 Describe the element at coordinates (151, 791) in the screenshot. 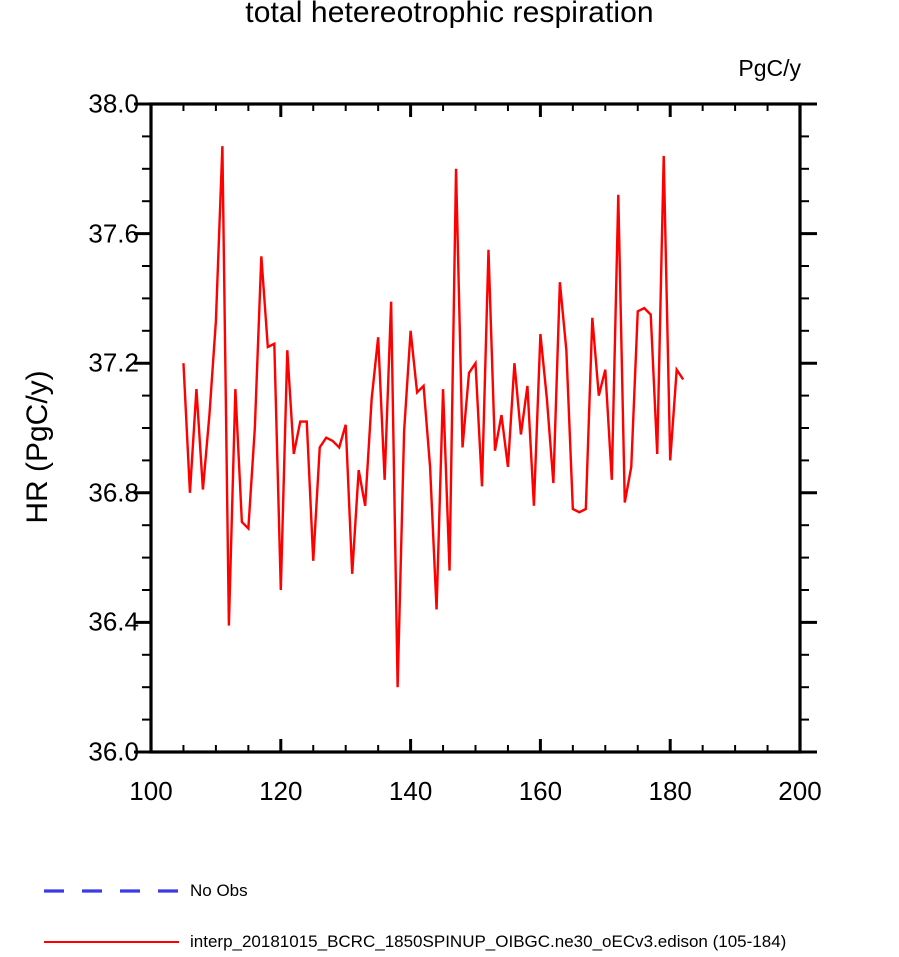

I see `x-tick-label: 100` at that location.